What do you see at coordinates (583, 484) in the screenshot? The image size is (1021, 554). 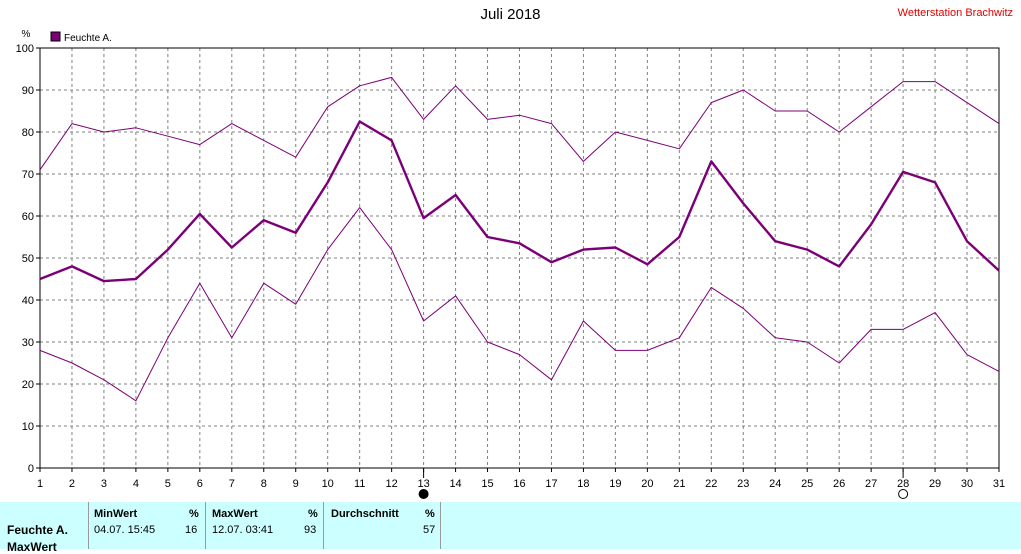 I see `x-tick-label: 18` at bounding box center [583, 484].